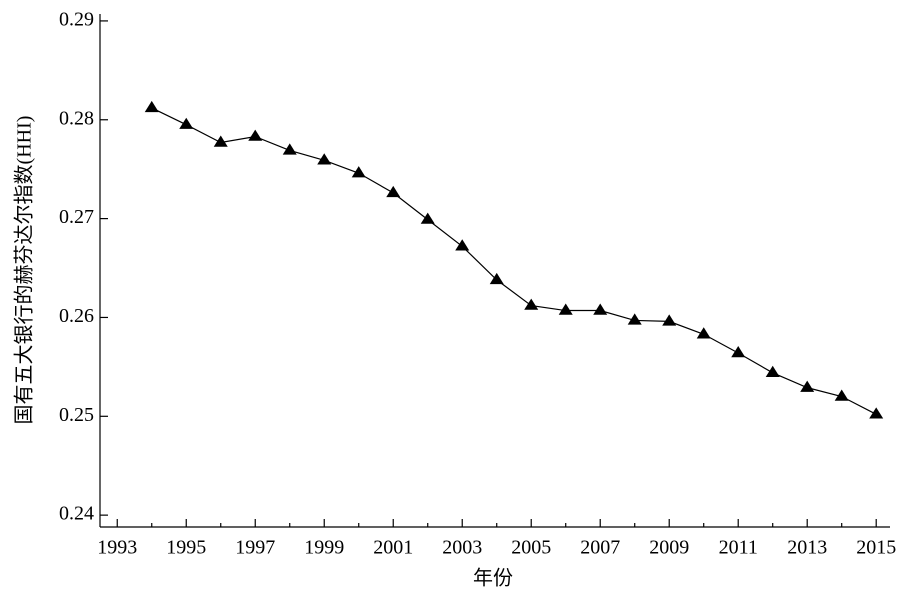 The height and width of the screenshot is (605, 916). I want to click on x-tick-label: 1993, so click(117, 548).